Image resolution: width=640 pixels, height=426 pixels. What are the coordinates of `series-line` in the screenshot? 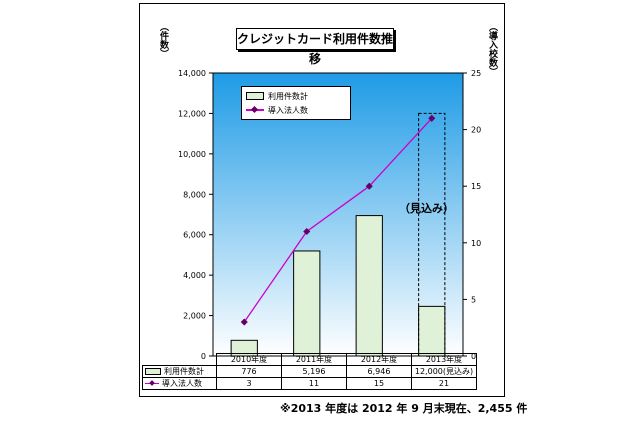 It's located at (338, 220).